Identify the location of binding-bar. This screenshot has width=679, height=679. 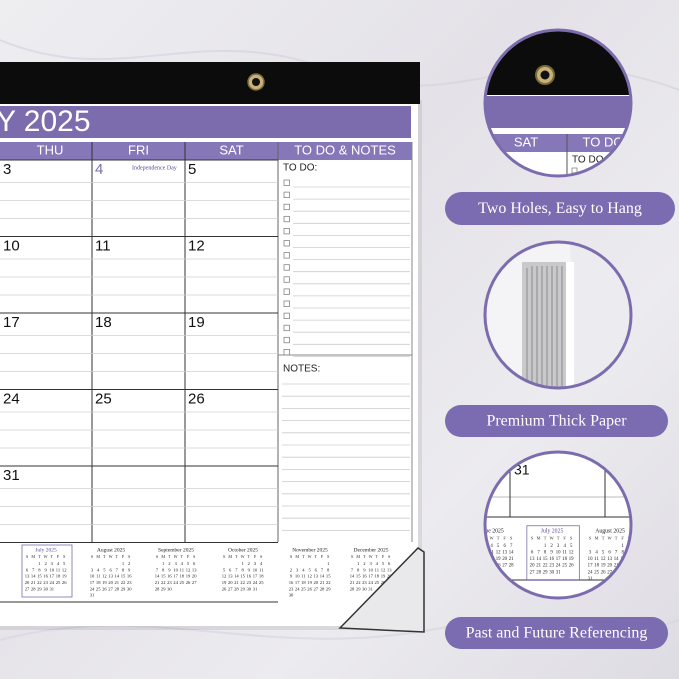
(210, 83).